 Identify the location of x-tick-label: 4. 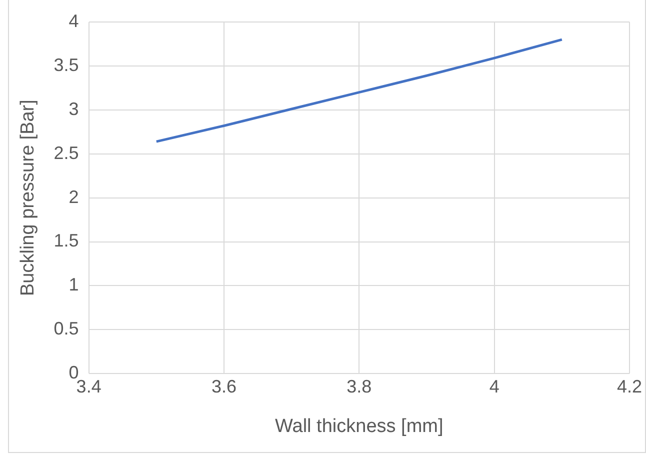
(494, 386).